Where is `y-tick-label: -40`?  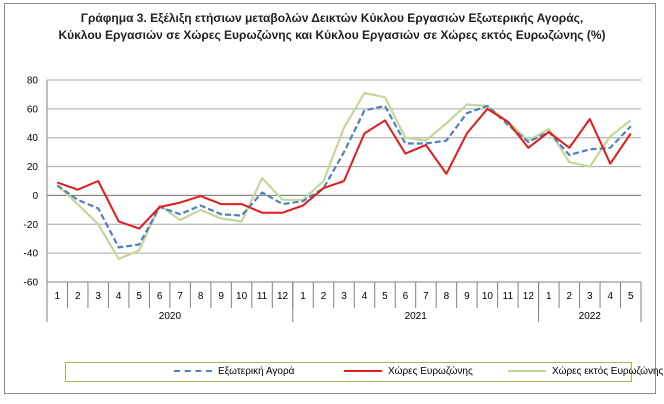
y-tick-label: -40 is located at coordinates (31, 254).